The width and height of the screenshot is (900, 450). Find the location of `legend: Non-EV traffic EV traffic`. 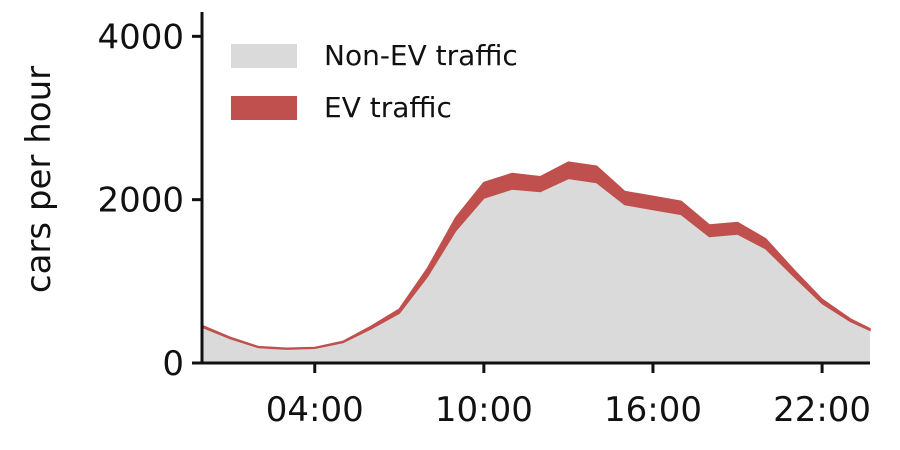

legend: Non-EV traffic EV traffic is located at coordinates (374, 81).